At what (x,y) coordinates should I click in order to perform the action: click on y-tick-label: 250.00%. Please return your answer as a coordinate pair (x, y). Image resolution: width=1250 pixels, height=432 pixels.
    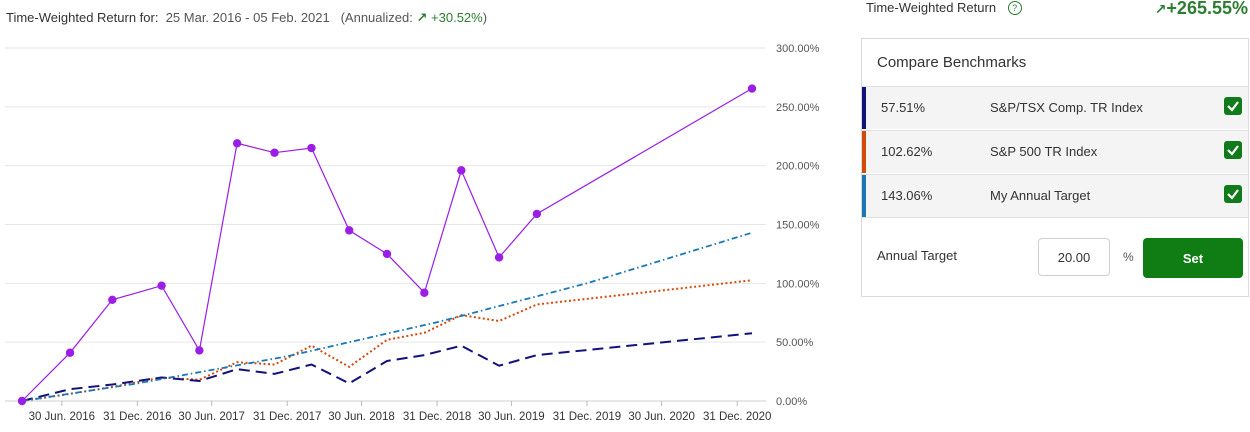
    Looking at the image, I should click on (798, 108).